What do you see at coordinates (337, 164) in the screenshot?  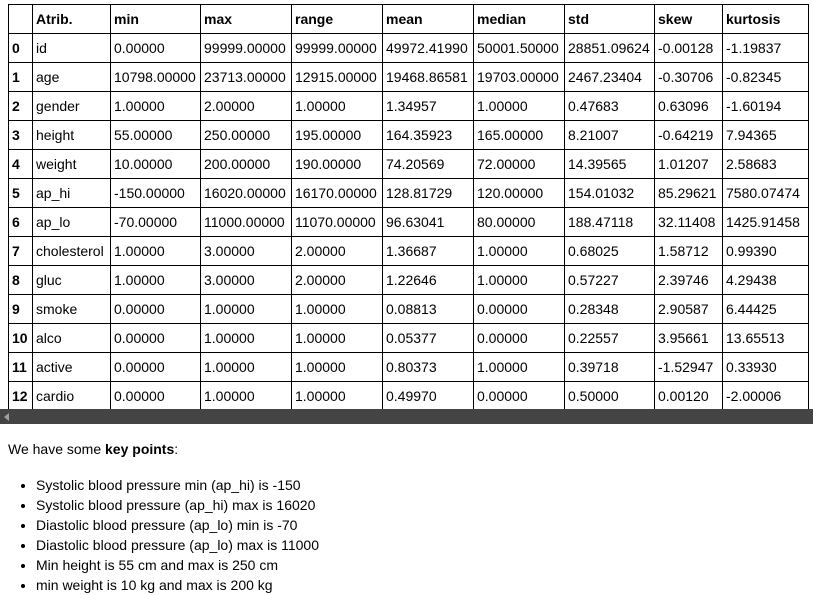 I see `cell-range: 190.00000` at bounding box center [337, 164].